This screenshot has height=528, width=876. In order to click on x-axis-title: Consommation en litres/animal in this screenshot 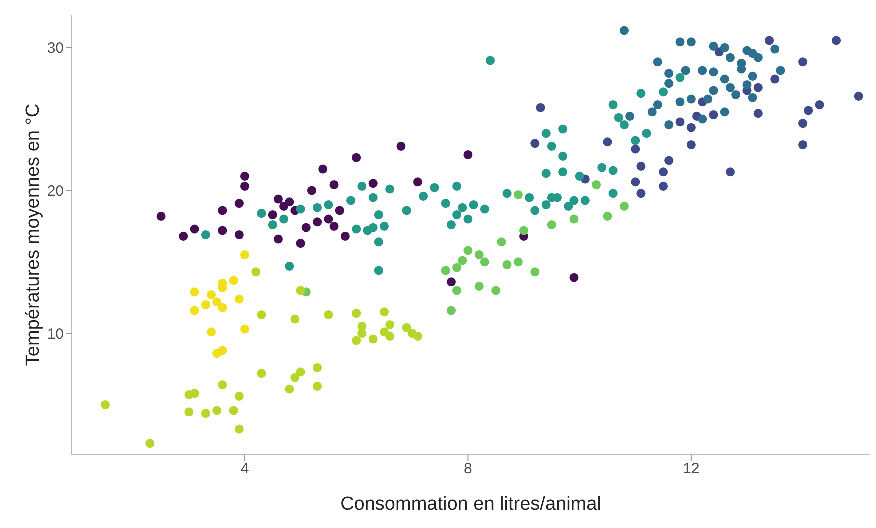, I will do `click(471, 504)`.